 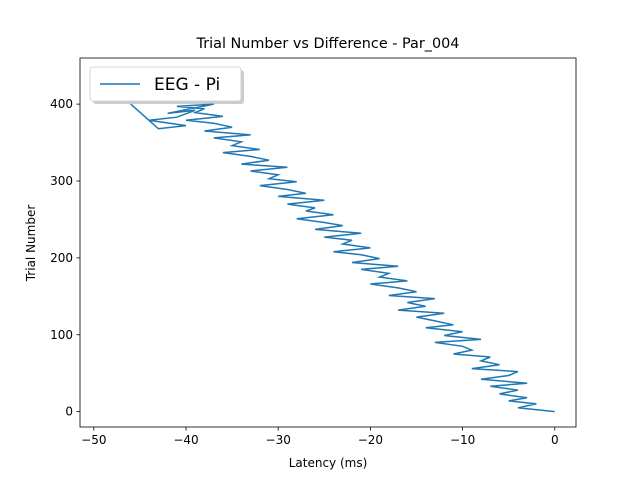 What do you see at coordinates (61, 104) in the screenshot?
I see `y-tick-label: 400` at bounding box center [61, 104].